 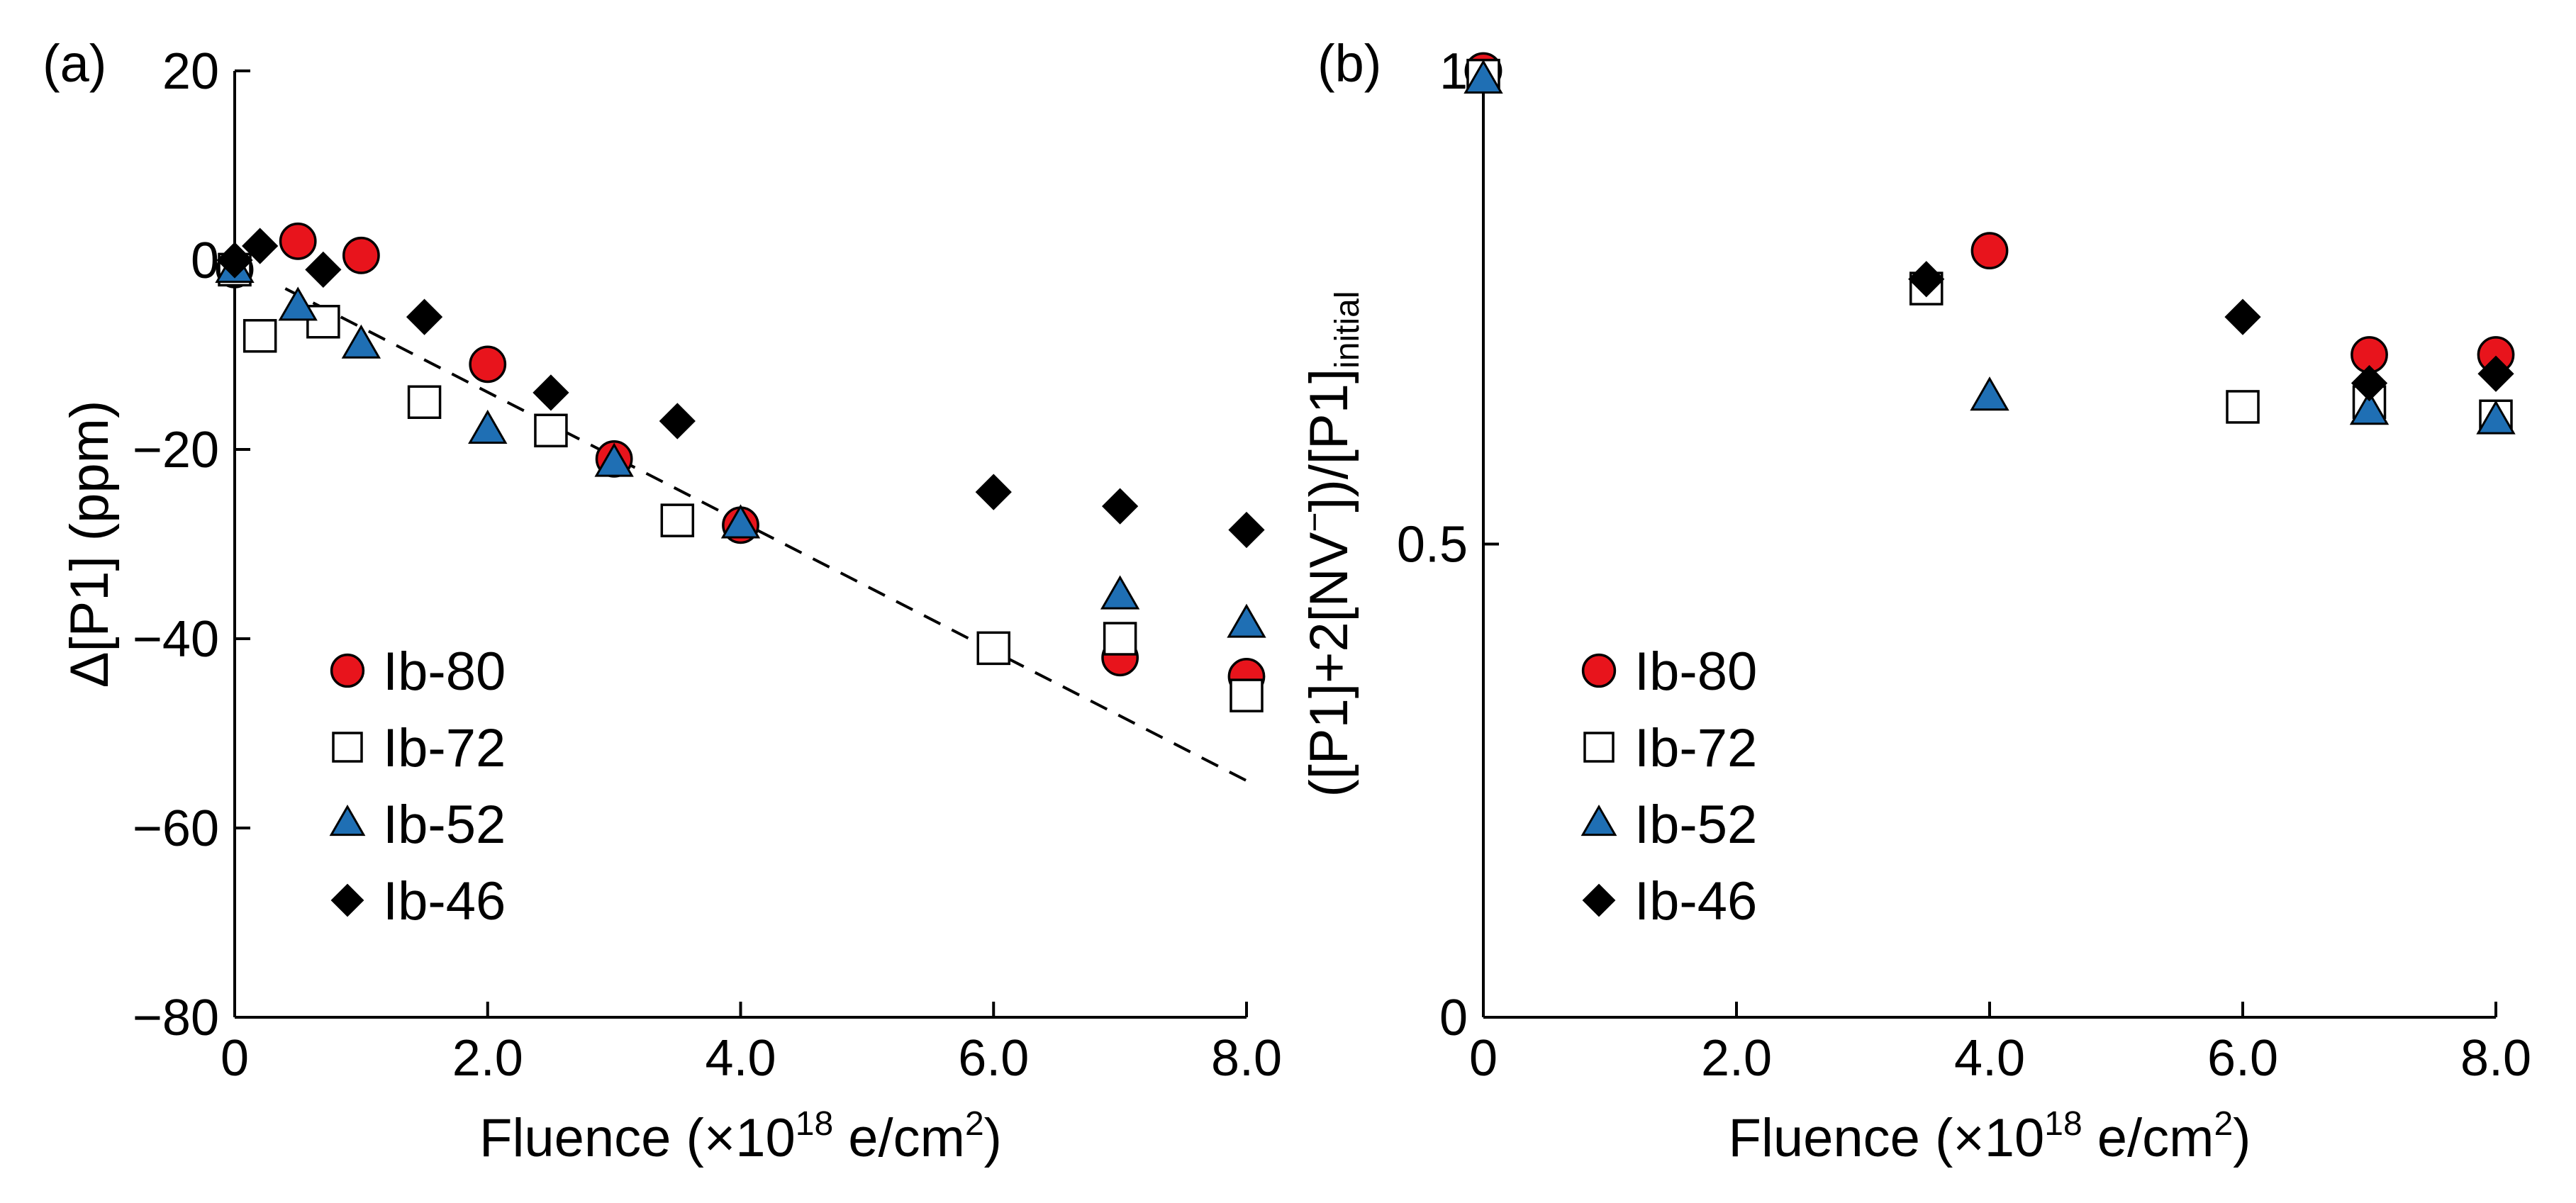 I want to click on y-axis-title-superscript: −, so click(x=1315, y=522).